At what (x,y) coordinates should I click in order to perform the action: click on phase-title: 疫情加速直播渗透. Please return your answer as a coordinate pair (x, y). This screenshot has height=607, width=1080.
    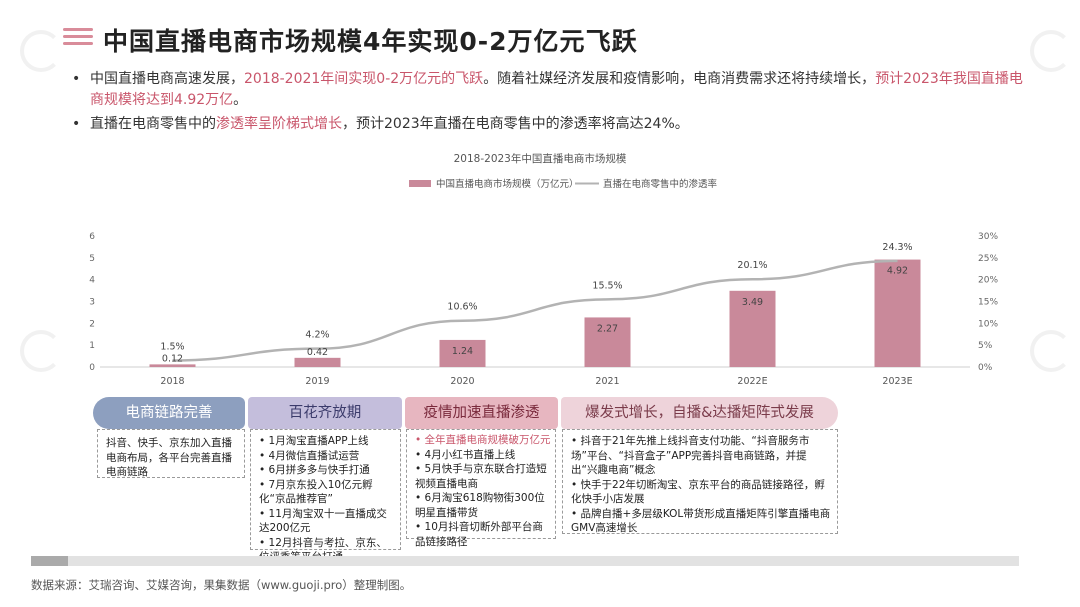
    Looking at the image, I should click on (481, 413).